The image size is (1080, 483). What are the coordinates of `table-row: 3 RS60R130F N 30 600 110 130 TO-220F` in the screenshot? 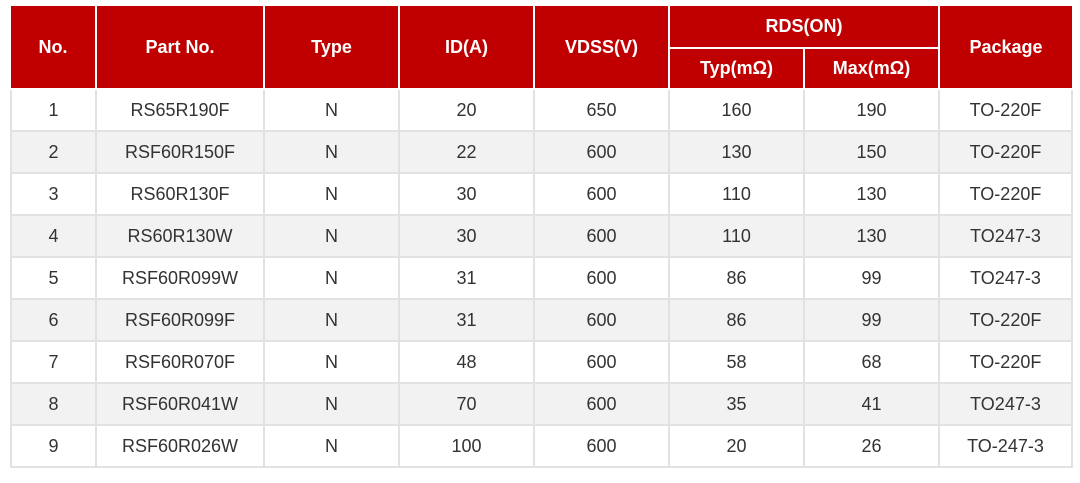 It's located at (541, 194).